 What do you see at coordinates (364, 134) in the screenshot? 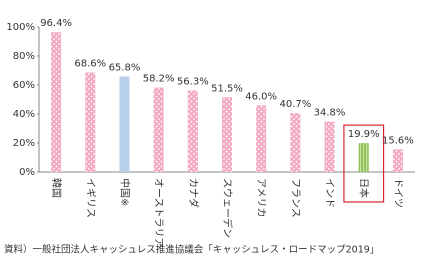
I see `value-label: 19.9%` at bounding box center [364, 134].